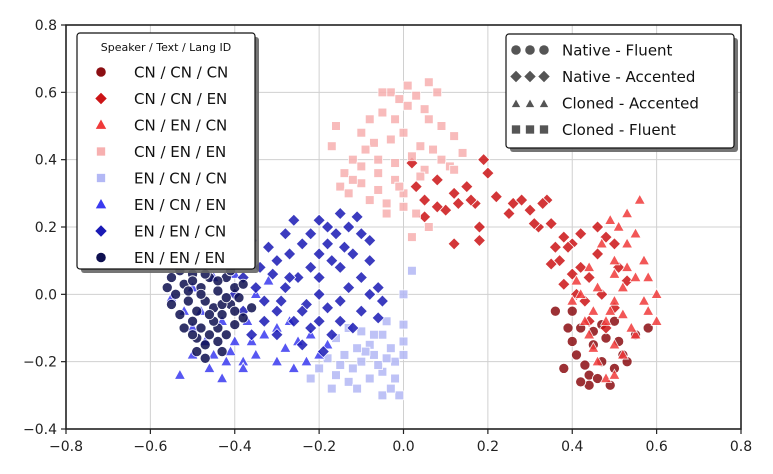 The width and height of the screenshot is (773, 474). Describe the element at coordinates (572, 447) in the screenshot. I see `x-tick-label: 0.4` at that location.